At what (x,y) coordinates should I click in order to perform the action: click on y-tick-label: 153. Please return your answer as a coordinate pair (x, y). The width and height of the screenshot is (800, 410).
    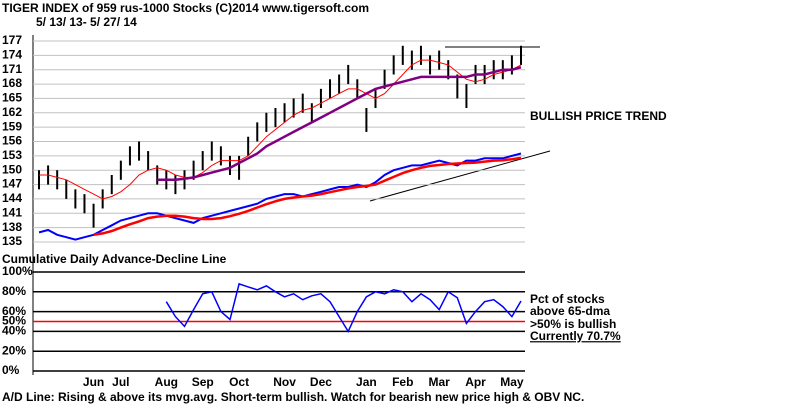
    Looking at the image, I should click on (12, 155).